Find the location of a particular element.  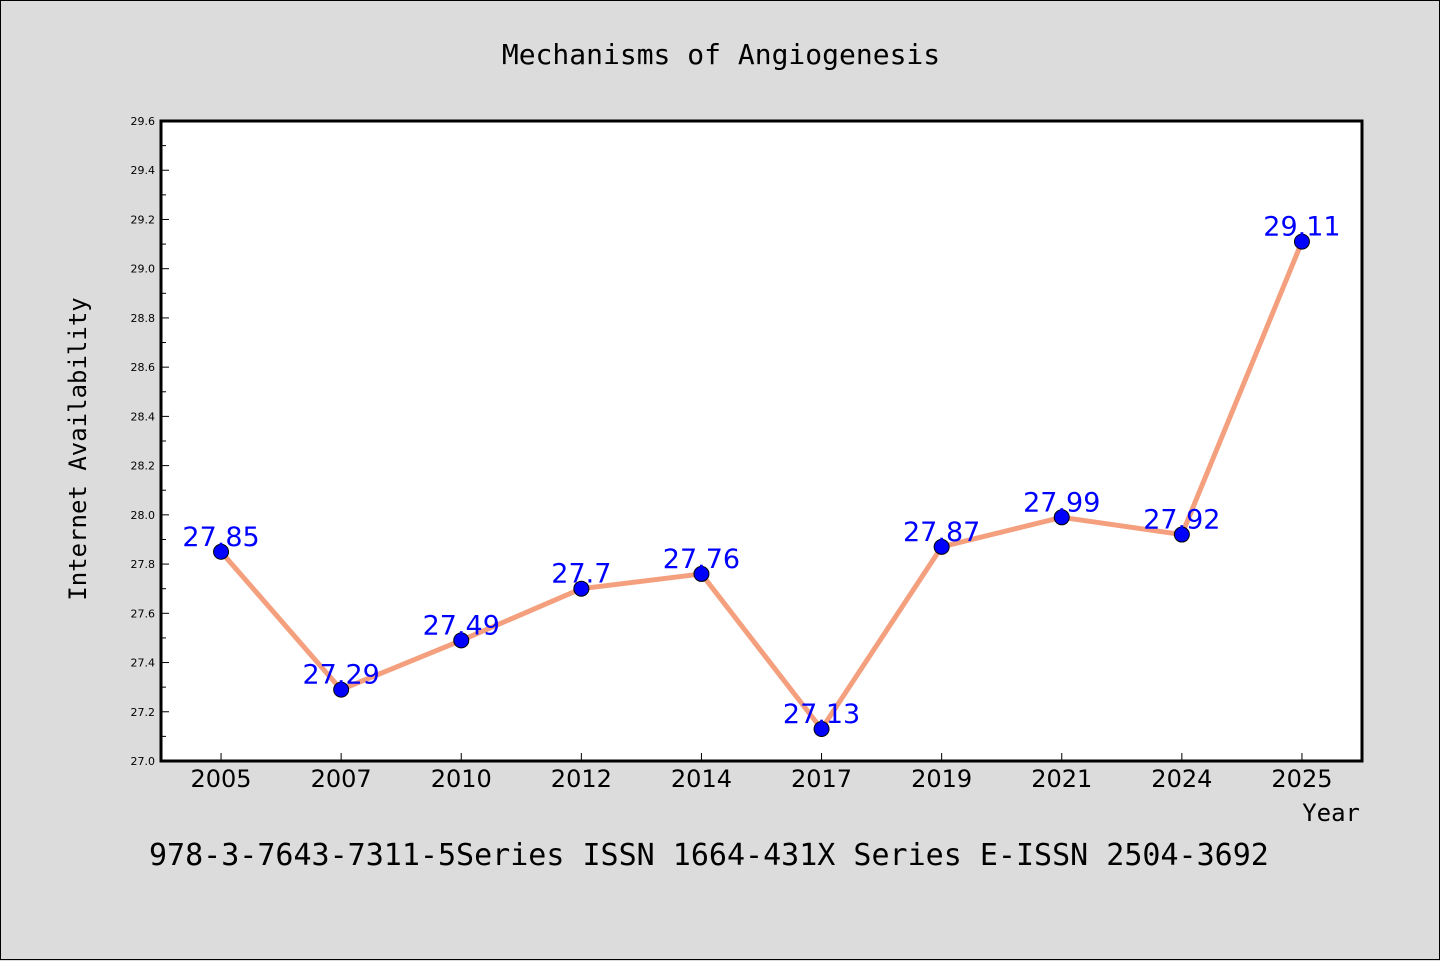

y-tick-label: 28.0 is located at coordinates (143, 515).